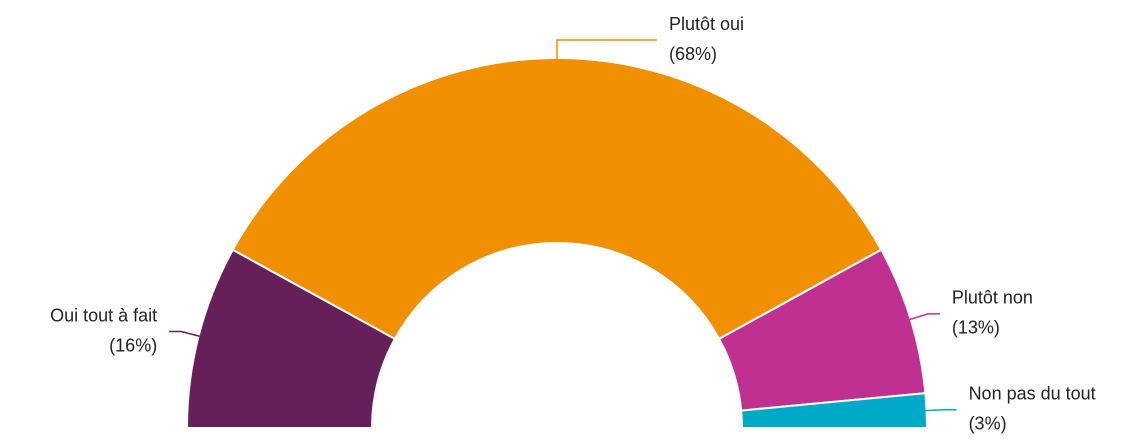  What do you see at coordinates (706, 24) in the screenshot?
I see `slice-label: Plutôt oui` at bounding box center [706, 24].